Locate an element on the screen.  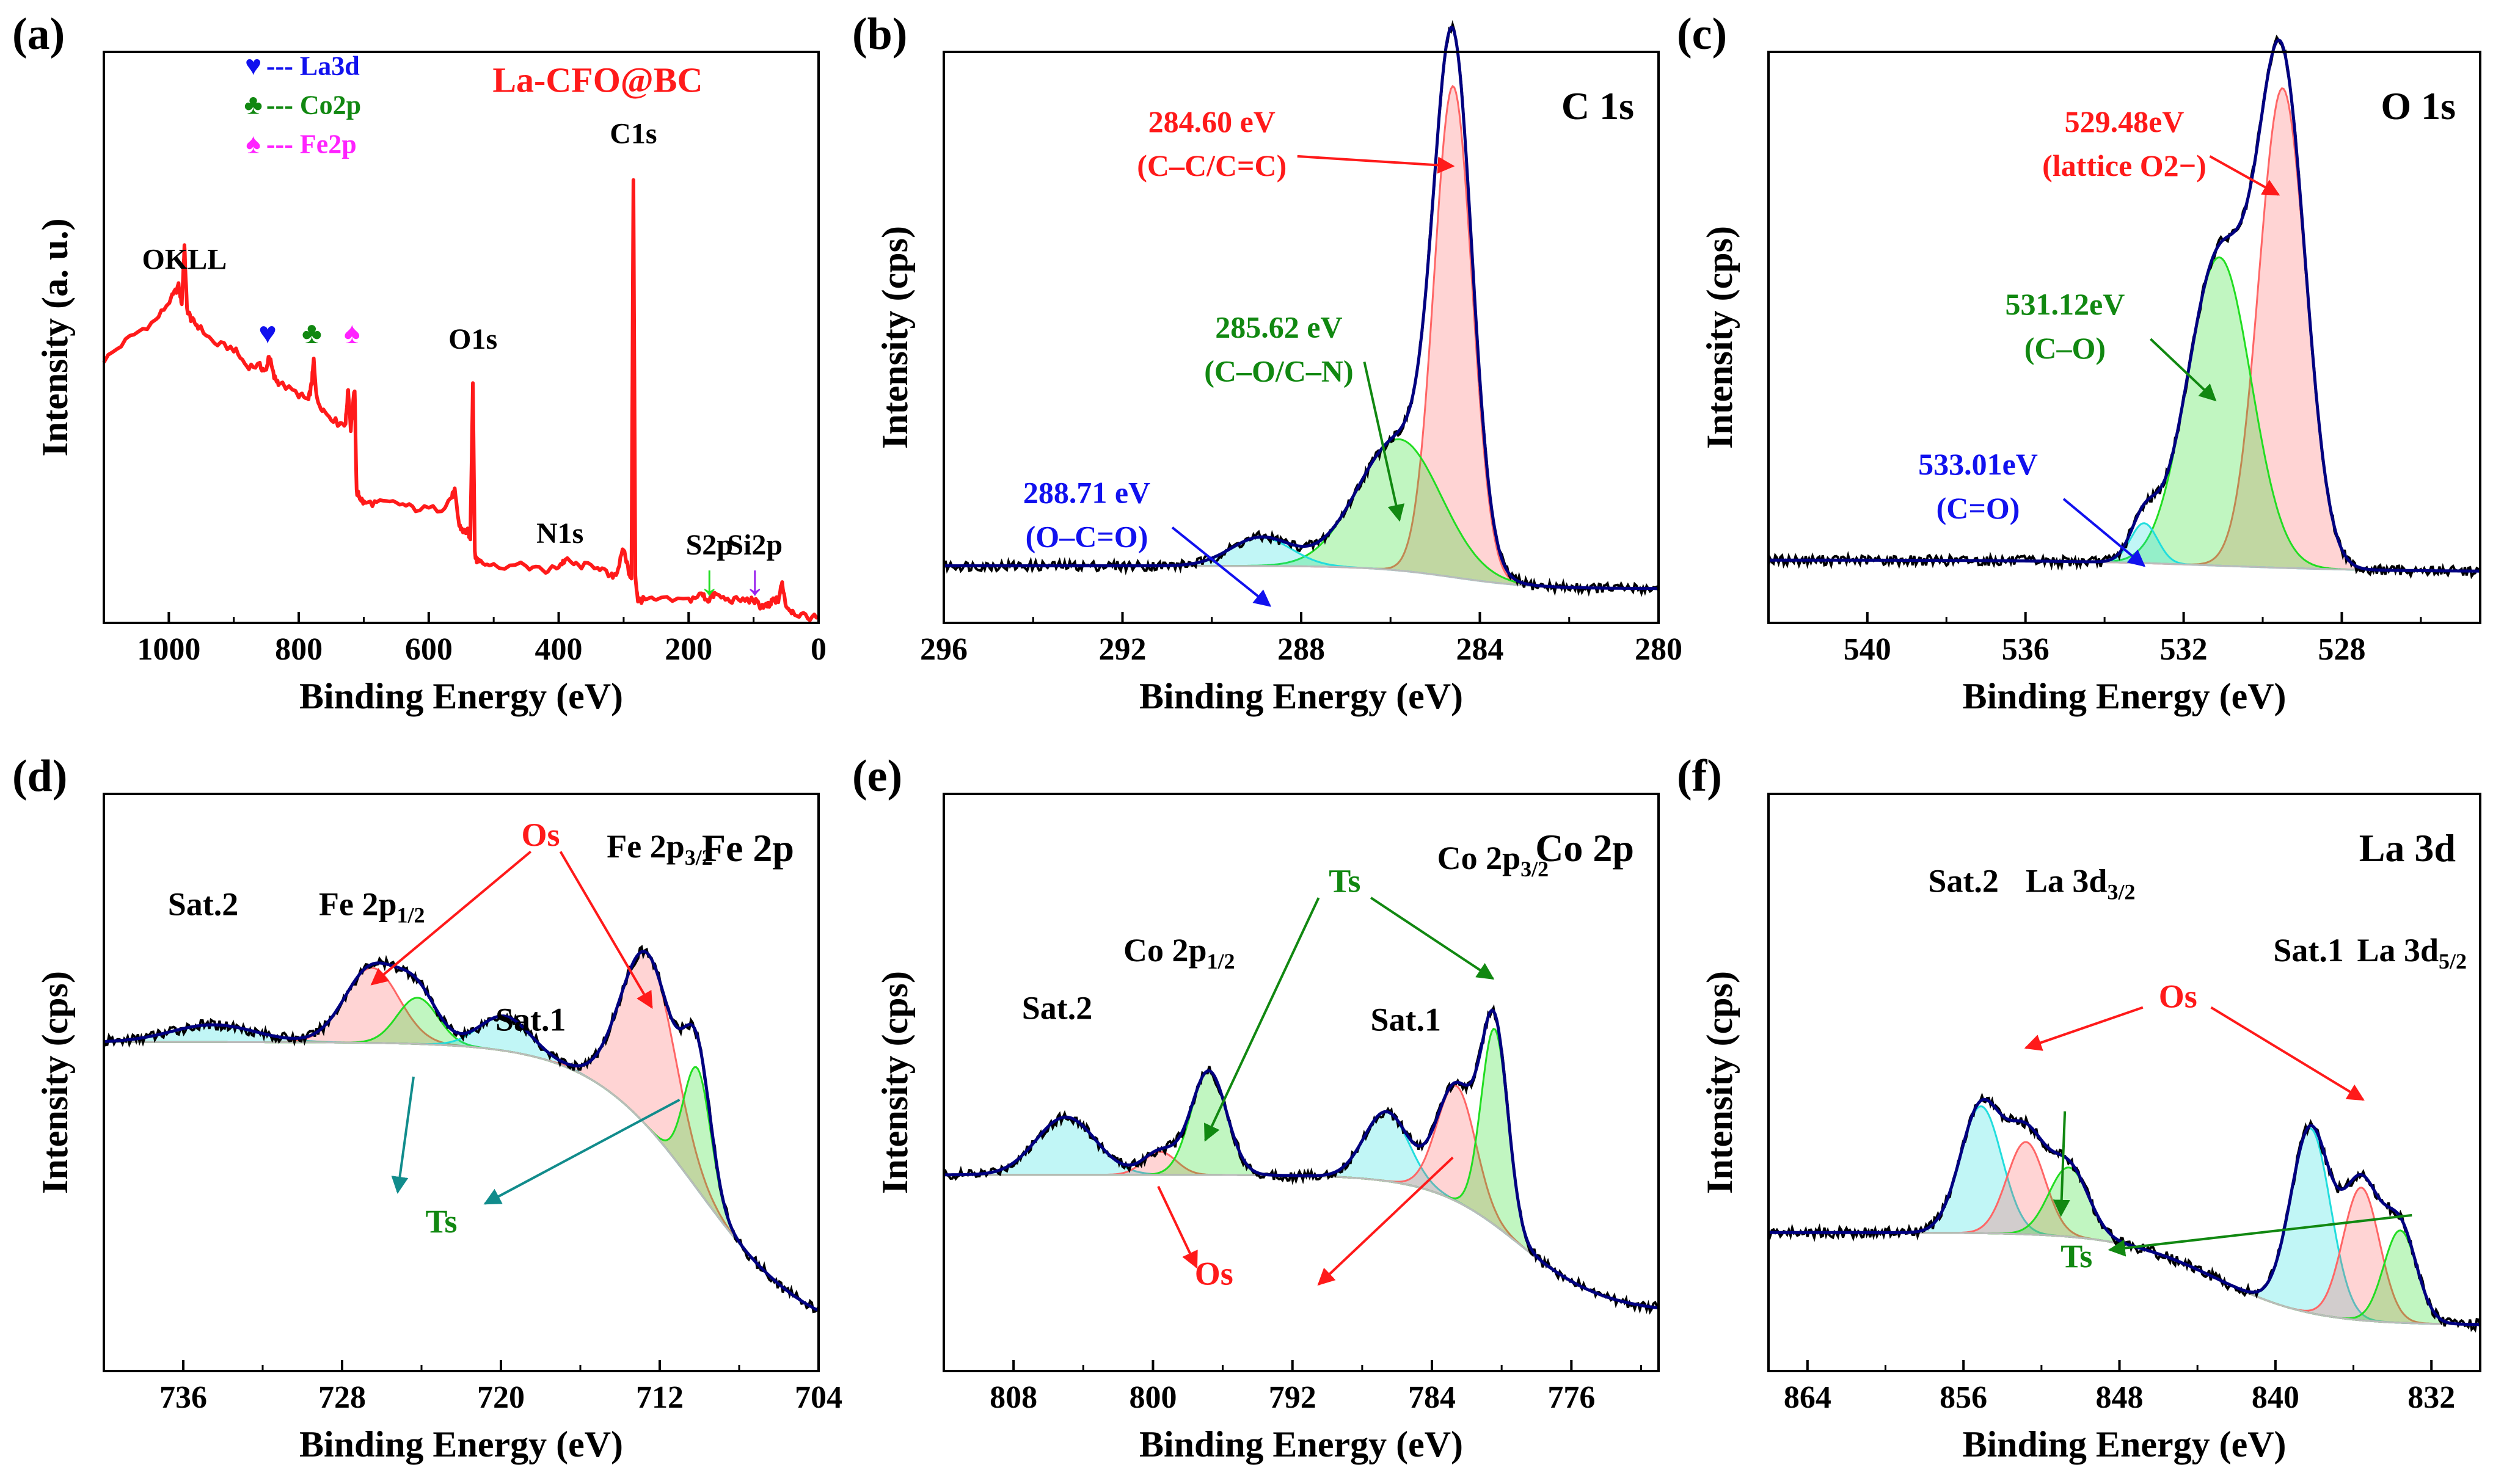
peak-label: Si2p is located at coordinates (755, 545).